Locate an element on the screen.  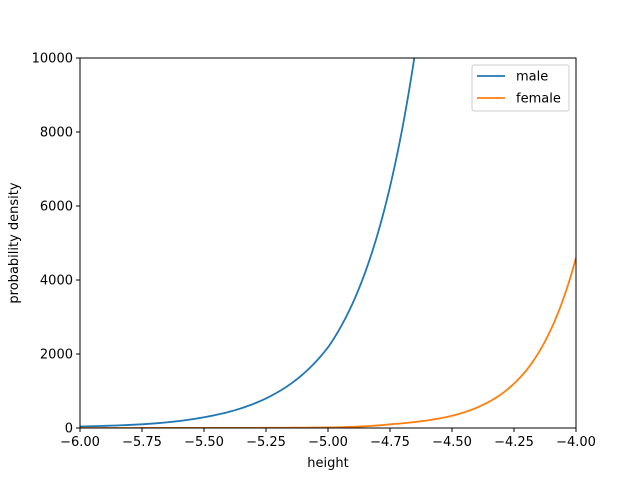
y-tick-label: 6000 is located at coordinates (56, 207).